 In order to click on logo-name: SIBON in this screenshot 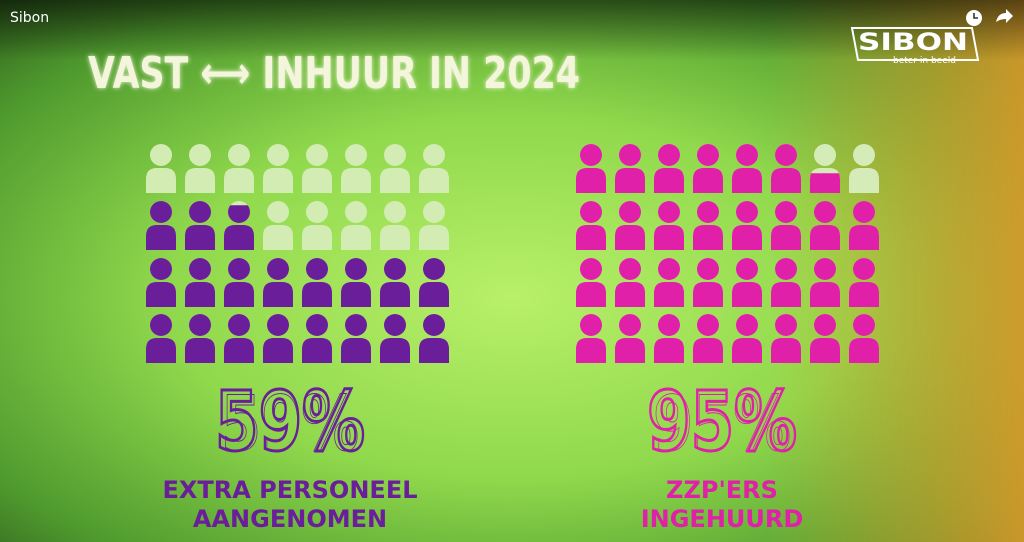, I will do `click(913, 42)`.